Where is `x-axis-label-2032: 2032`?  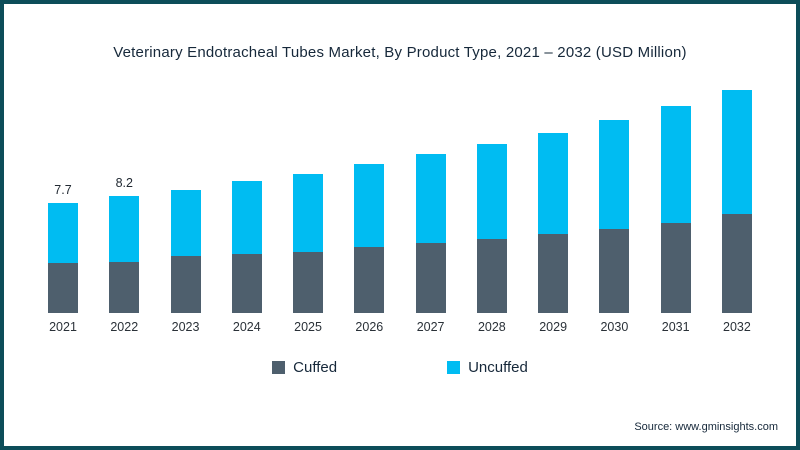
x-axis-label-2032: 2032 is located at coordinates (737, 327).